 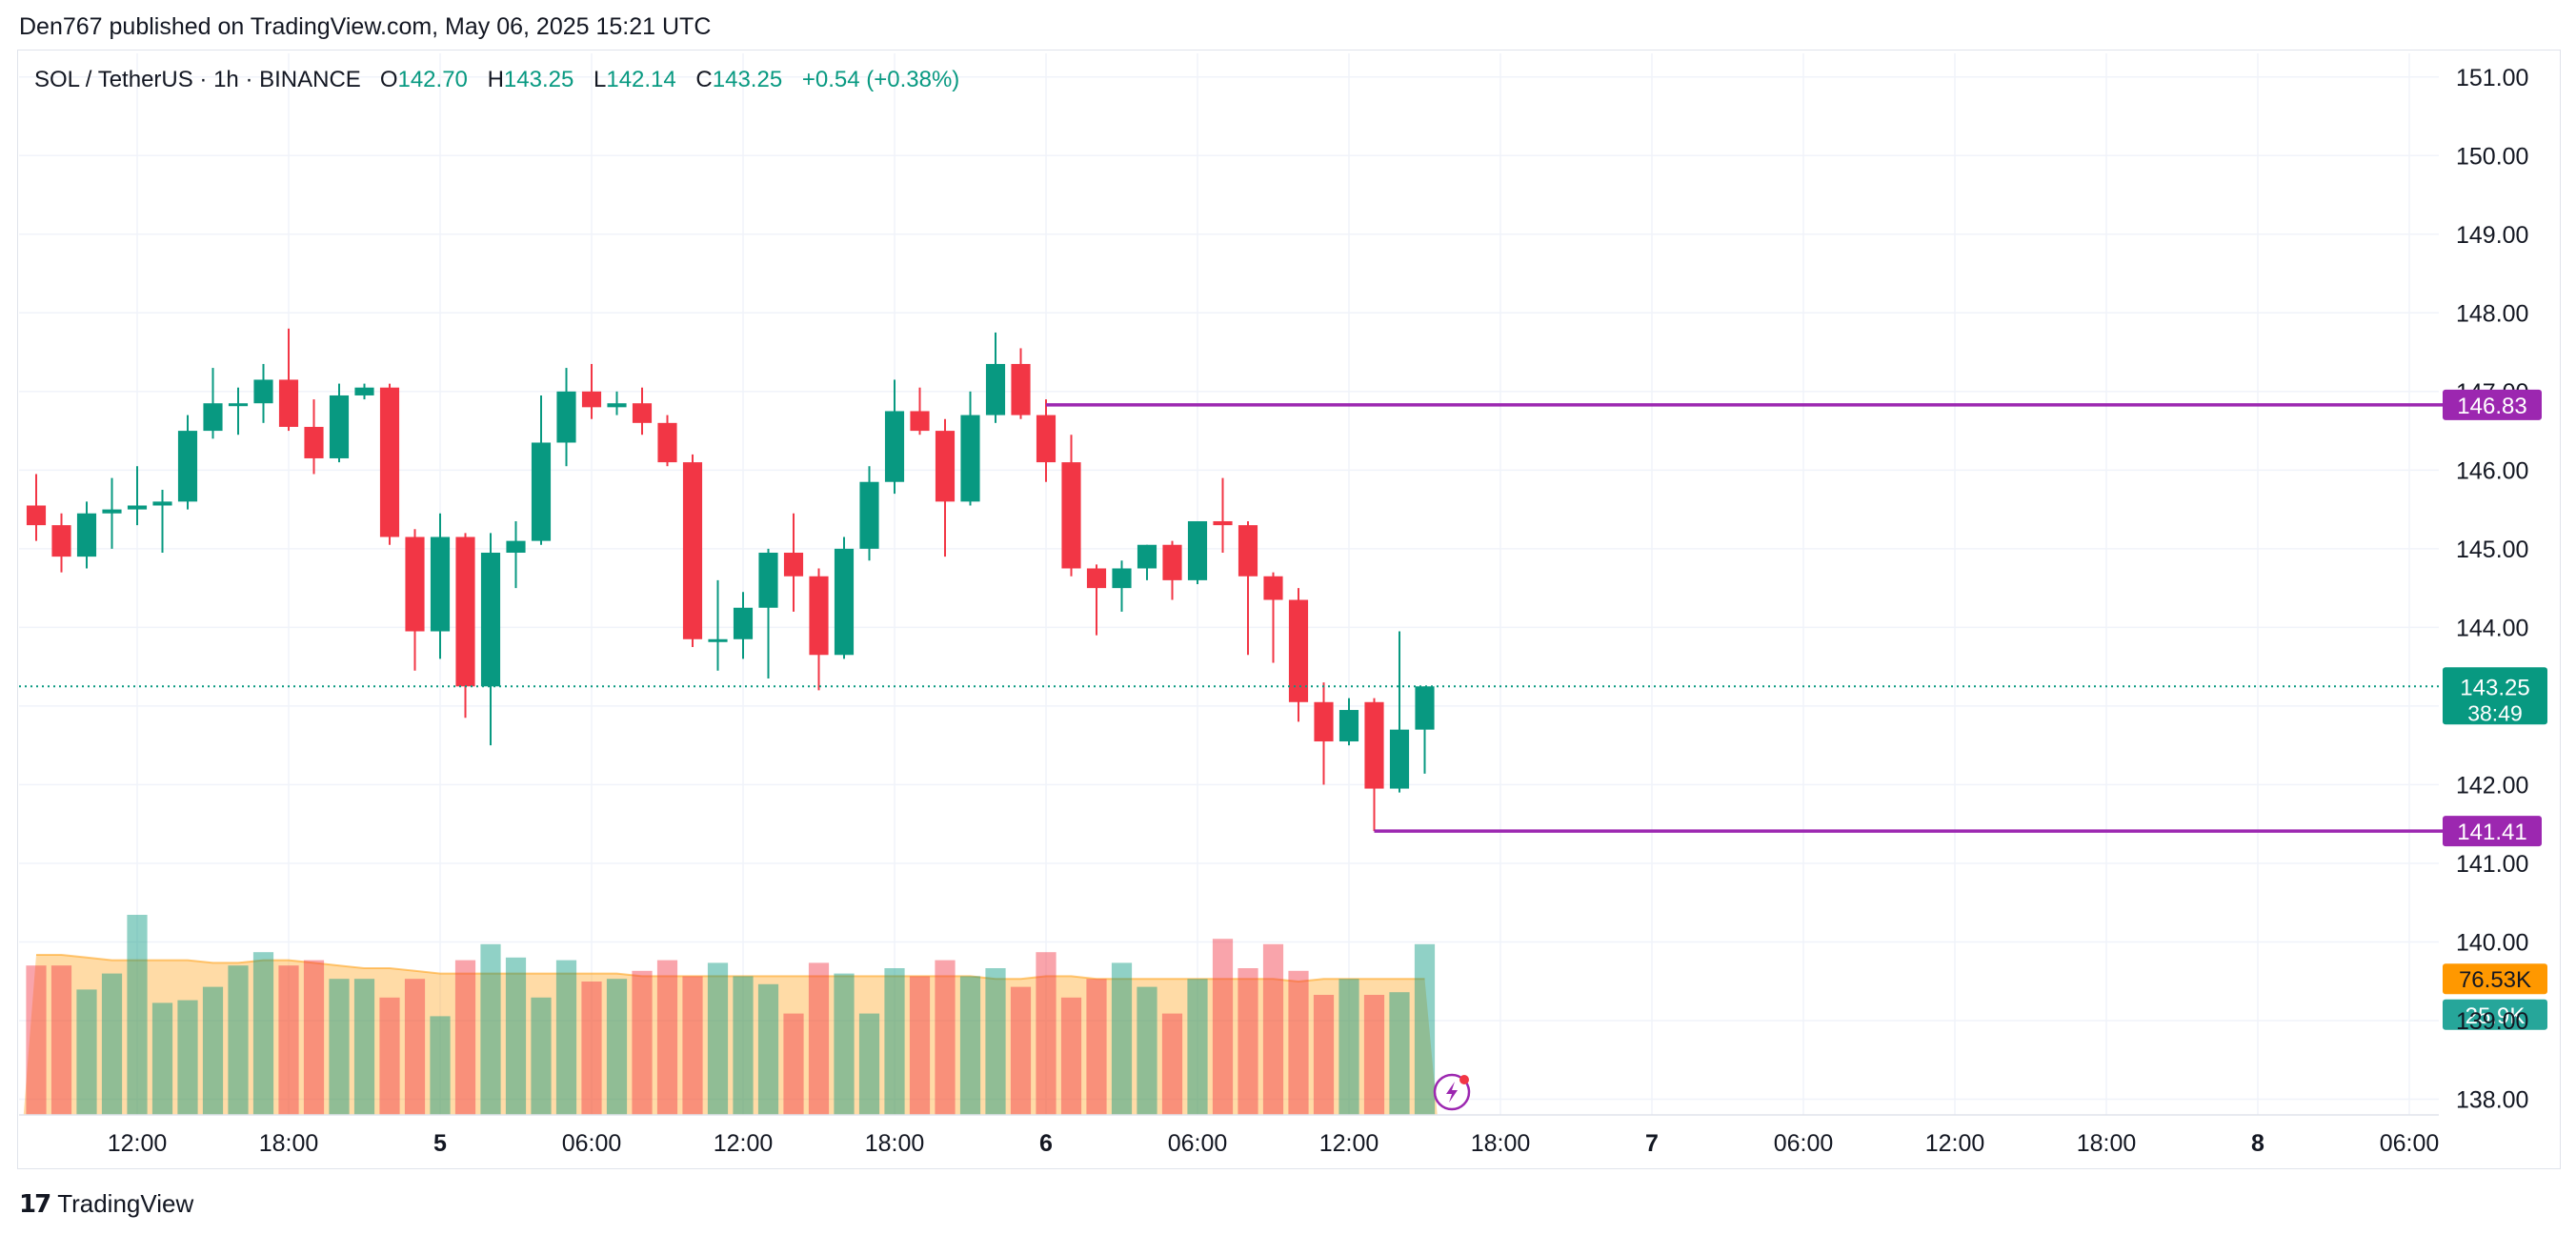 I want to click on high-value: 143.25, so click(x=538, y=79).